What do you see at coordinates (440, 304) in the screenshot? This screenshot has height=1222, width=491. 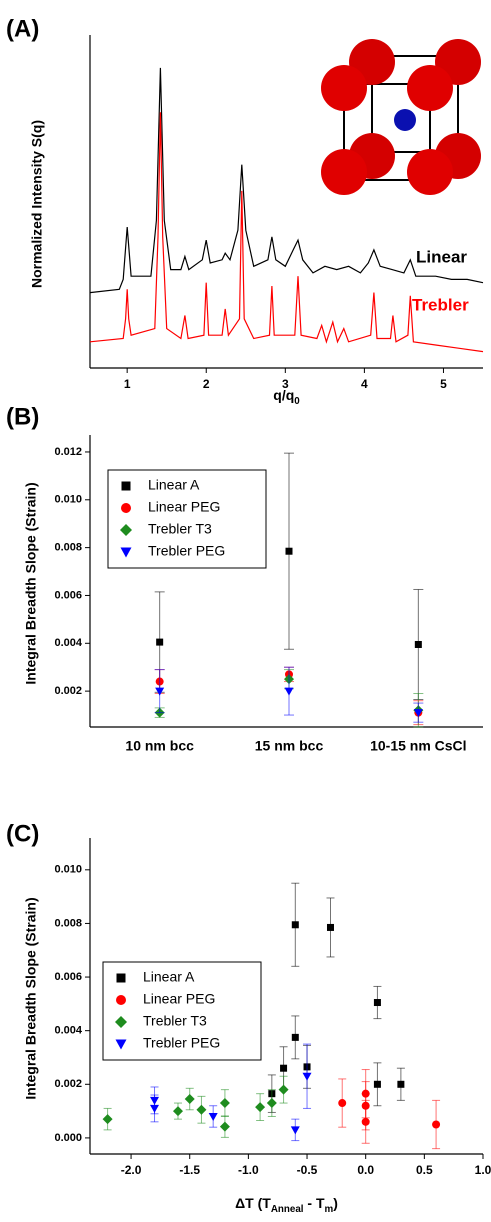 I see `annotation: Trebler` at bounding box center [440, 304].